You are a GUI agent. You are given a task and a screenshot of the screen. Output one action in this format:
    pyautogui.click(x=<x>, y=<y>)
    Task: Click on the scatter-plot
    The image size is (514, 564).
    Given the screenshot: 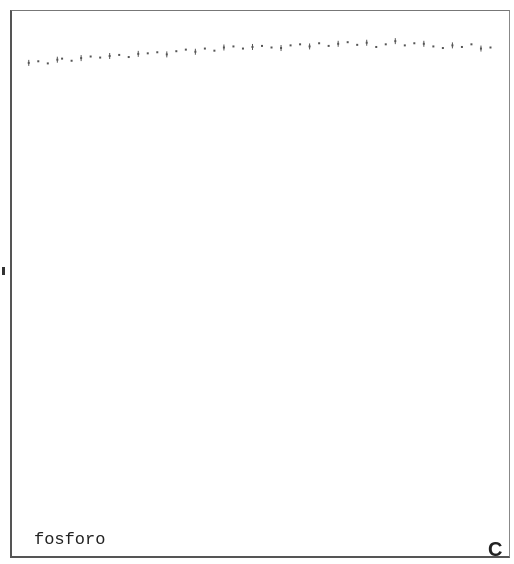 What is the action you would take?
    pyautogui.click(x=259, y=52)
    